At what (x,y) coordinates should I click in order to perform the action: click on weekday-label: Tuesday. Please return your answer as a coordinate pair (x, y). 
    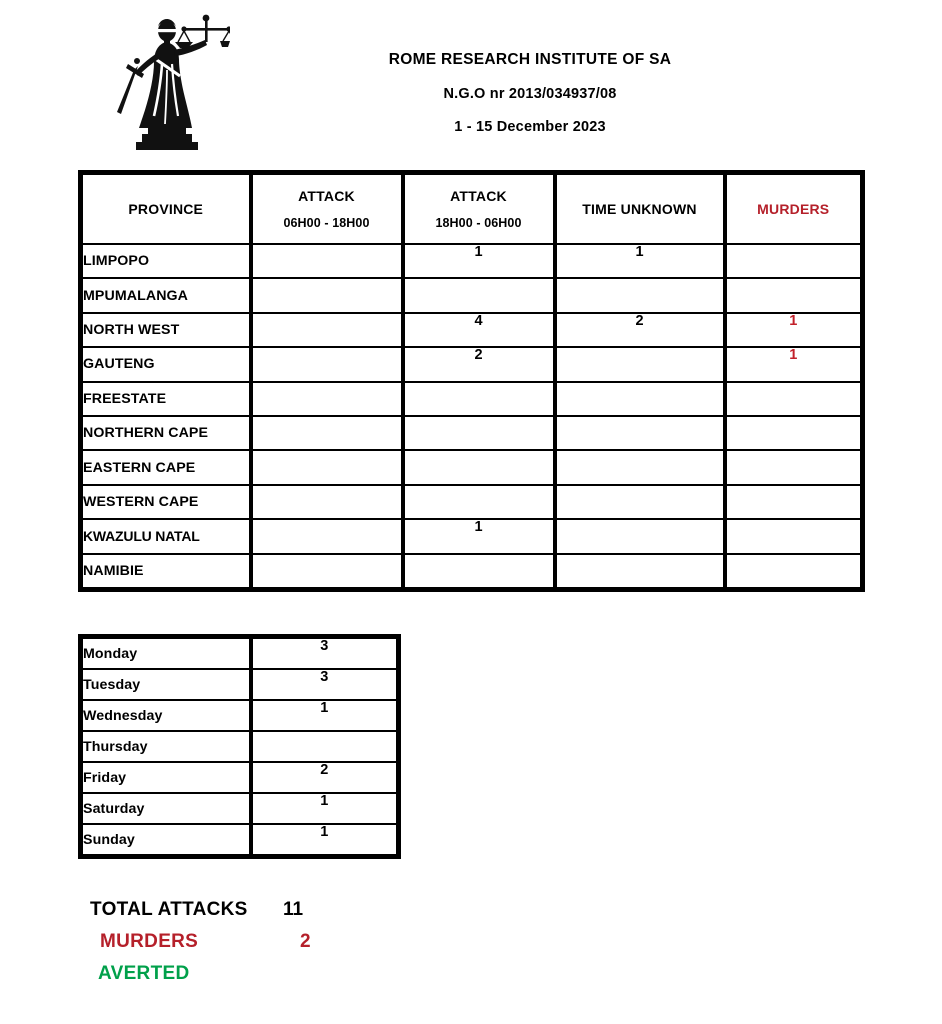
    Looking at the image, I should click on (165, 684).